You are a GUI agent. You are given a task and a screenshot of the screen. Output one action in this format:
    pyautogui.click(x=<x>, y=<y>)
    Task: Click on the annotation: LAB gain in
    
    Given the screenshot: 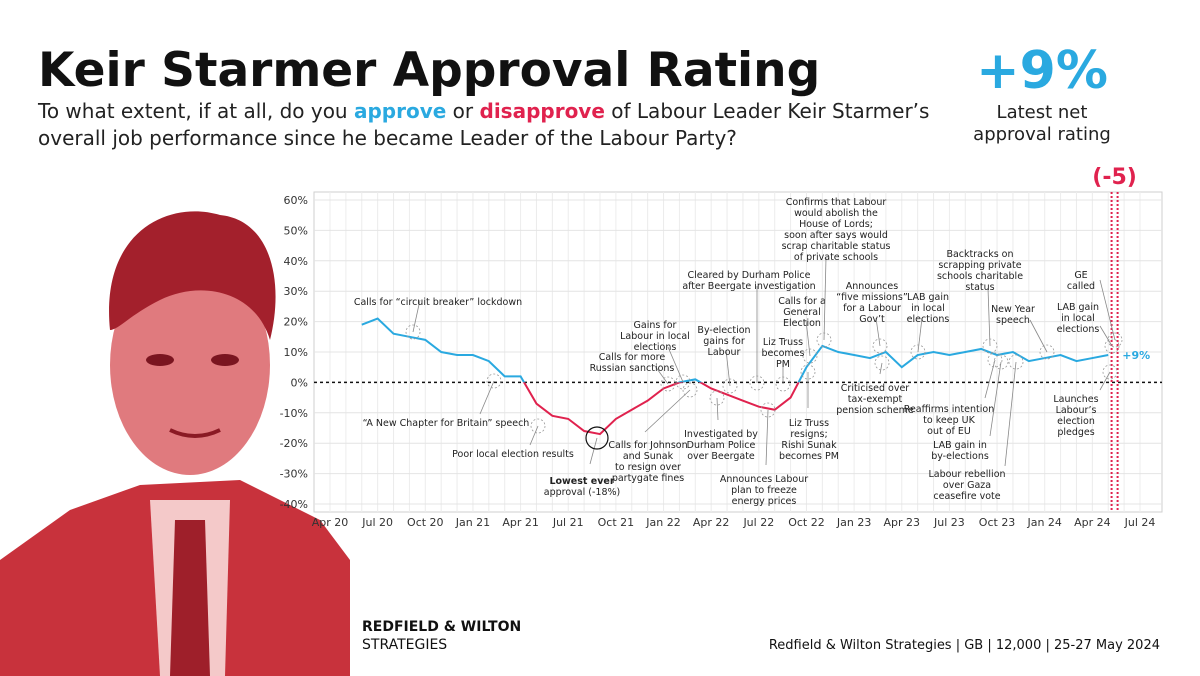 What is the action you would take?
    pyautogui.click(x=960, y=445)
    